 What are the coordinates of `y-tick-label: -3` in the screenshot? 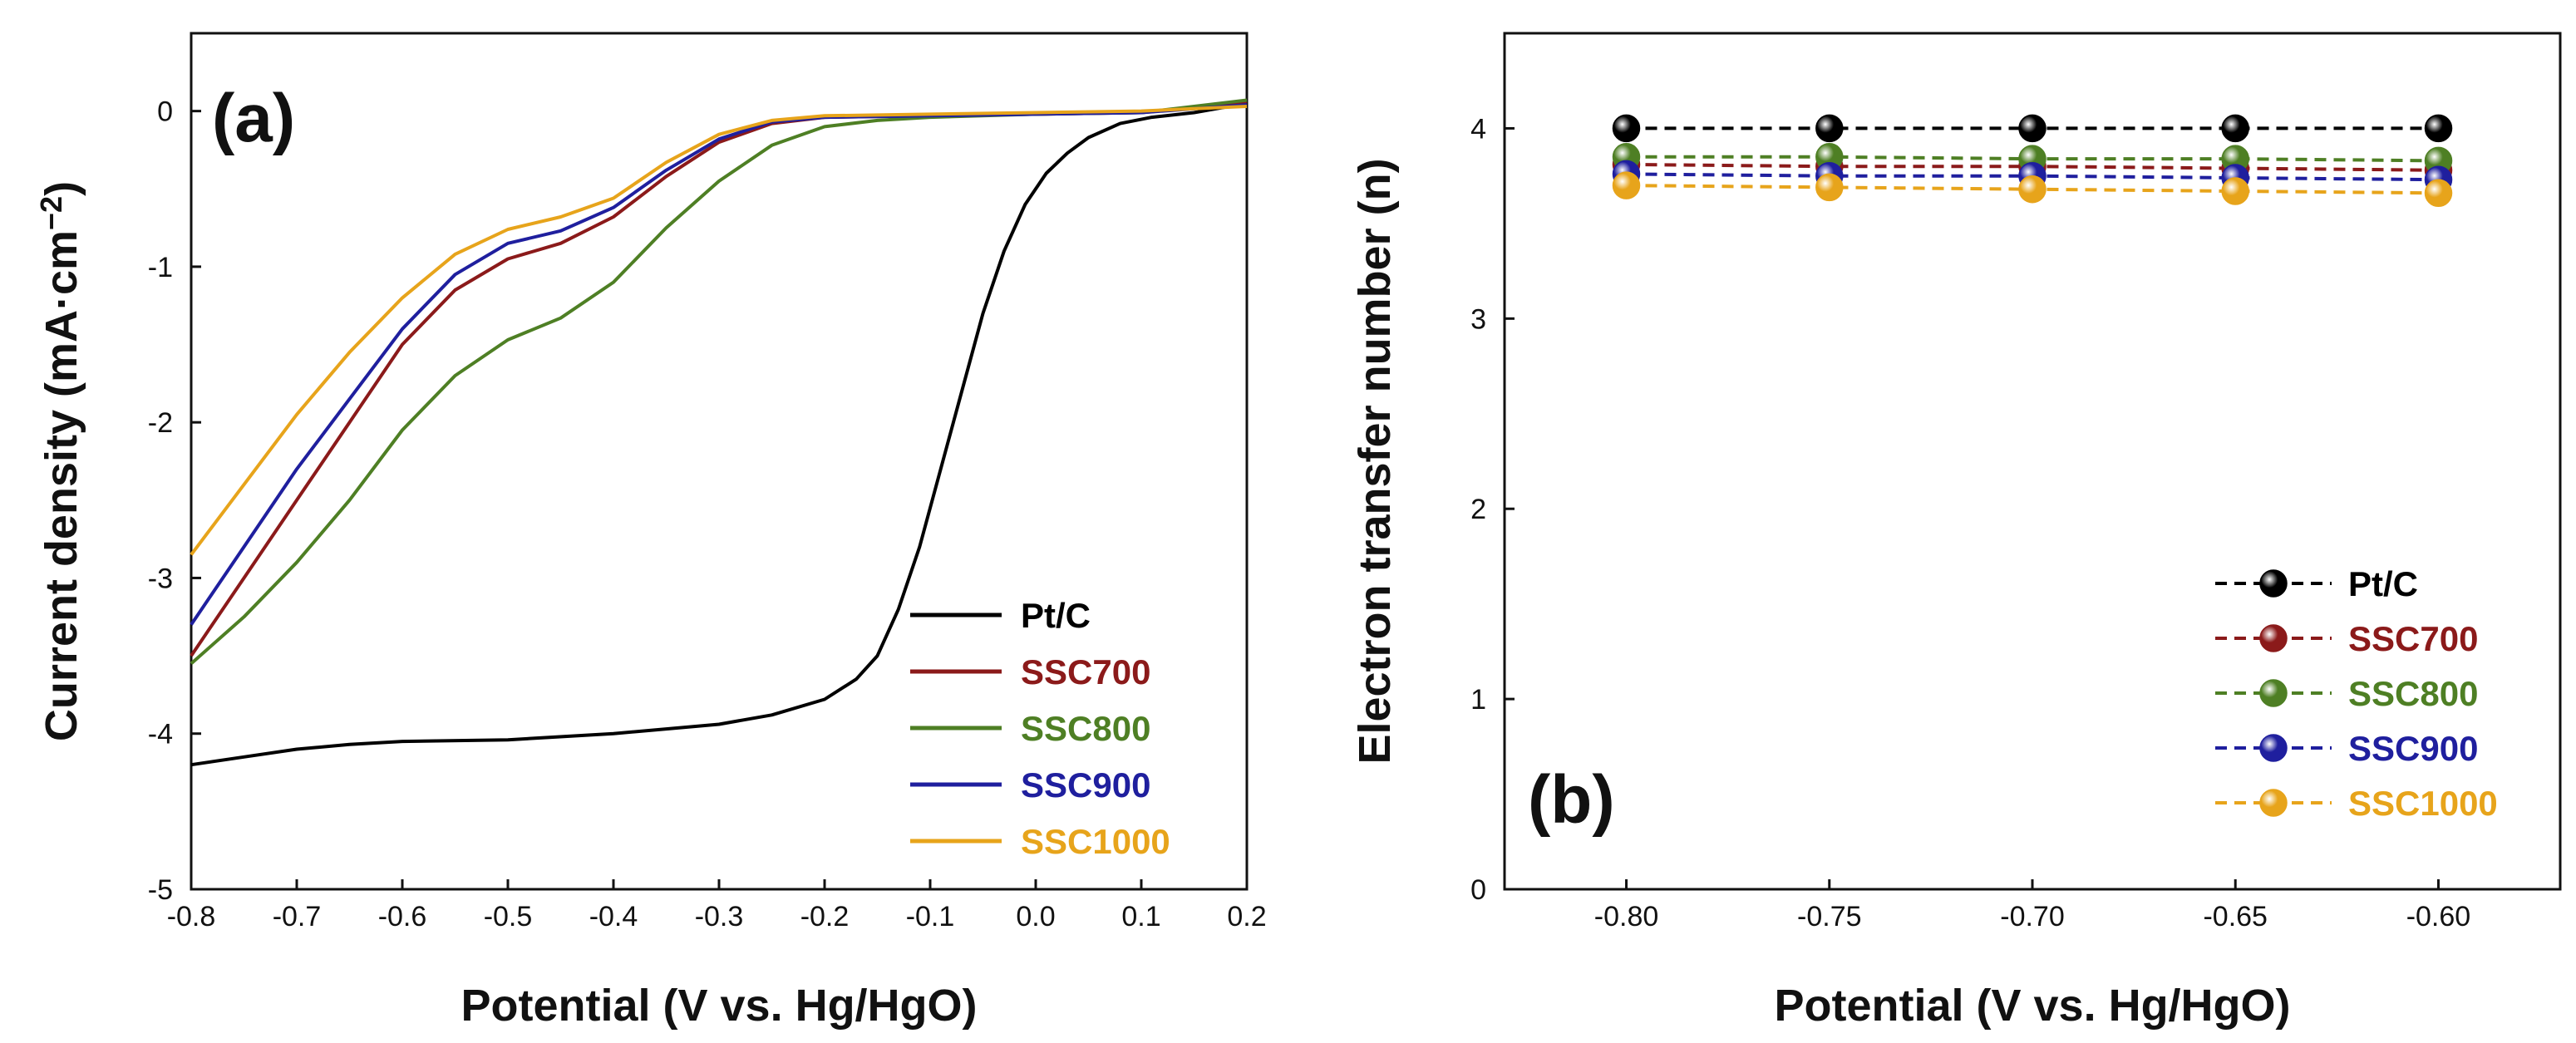 It's located at (160, 578).